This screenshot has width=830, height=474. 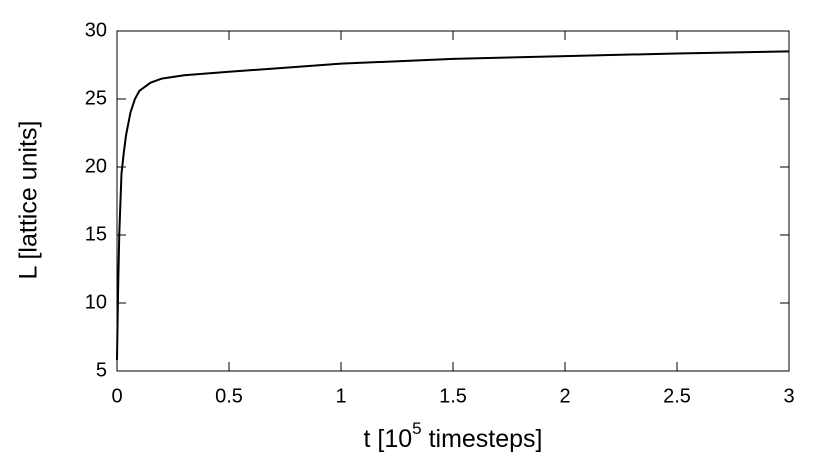 I want to click on x-tick-label: 2, so click(x=564, y=396).